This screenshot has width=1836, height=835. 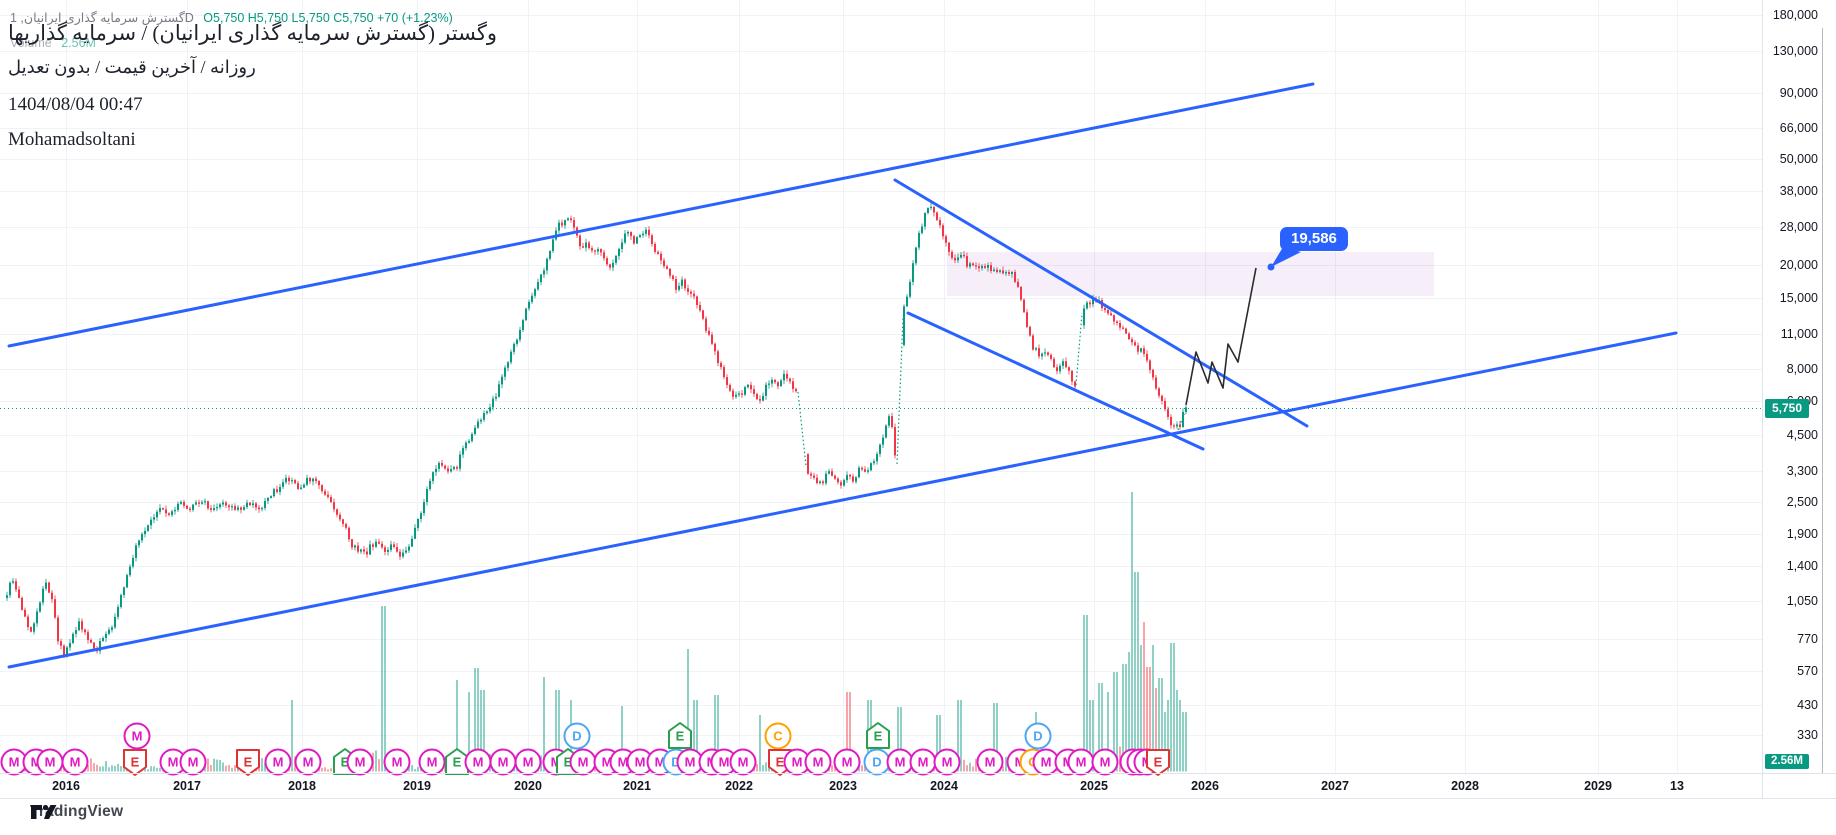 What do you see at coordinates (1101, 303) in the screenshot?
I see `trendline-wedge-top` at bounding box center [1101, 303].